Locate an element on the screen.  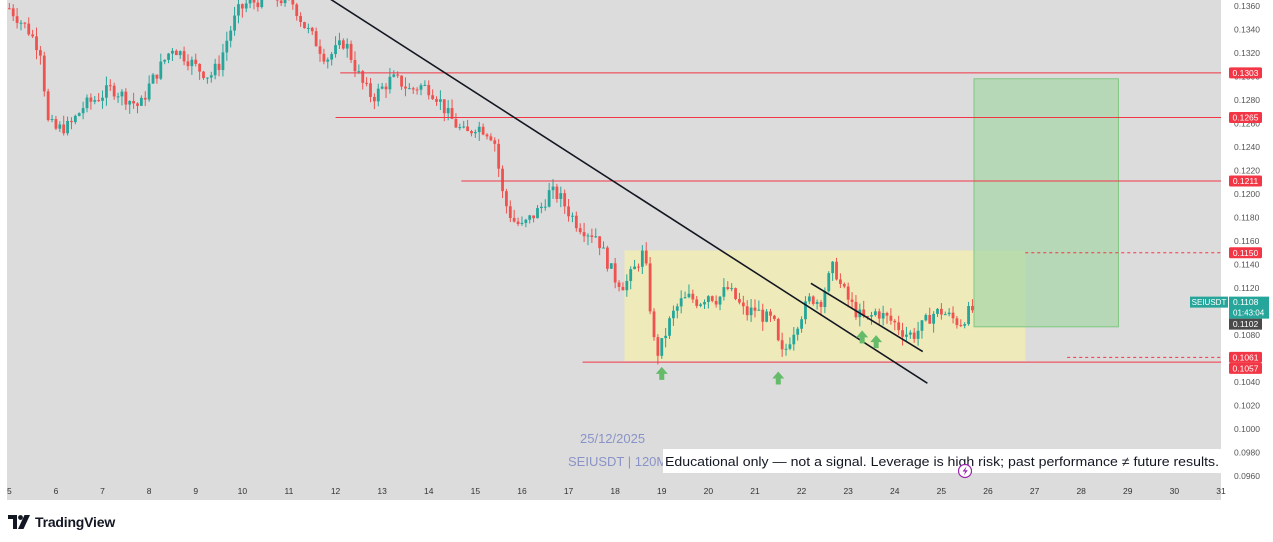
target-zone-box is located at coordinates (1046, 203).